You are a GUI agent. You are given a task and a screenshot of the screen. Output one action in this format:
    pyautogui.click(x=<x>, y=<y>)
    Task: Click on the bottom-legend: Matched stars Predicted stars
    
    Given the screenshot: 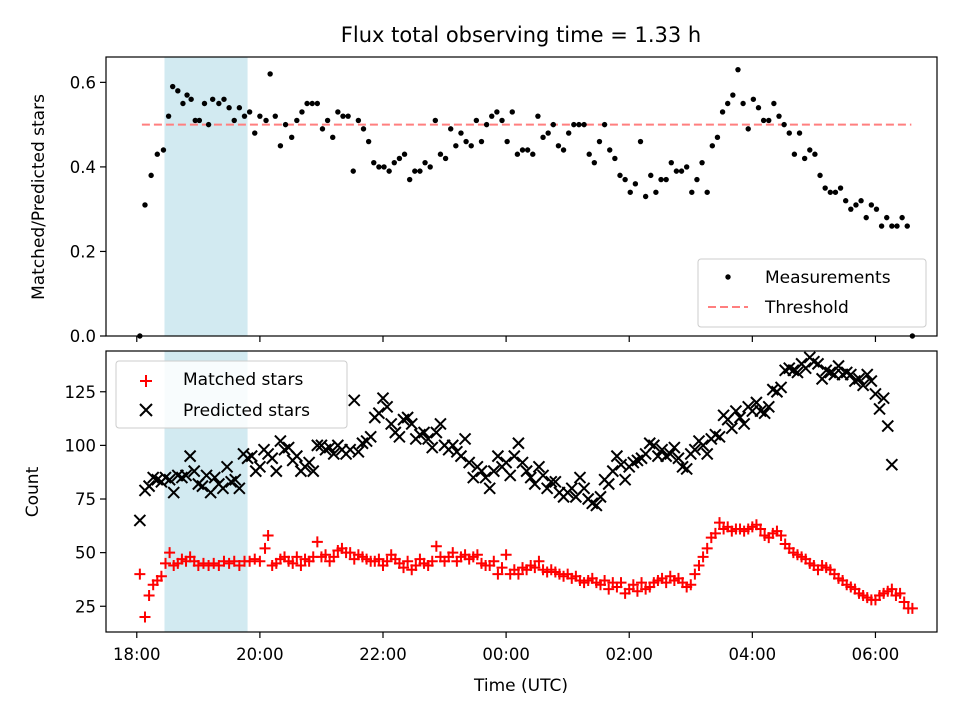 What is the action you would take?
    pyautogui.click(x=231, y=394)
    